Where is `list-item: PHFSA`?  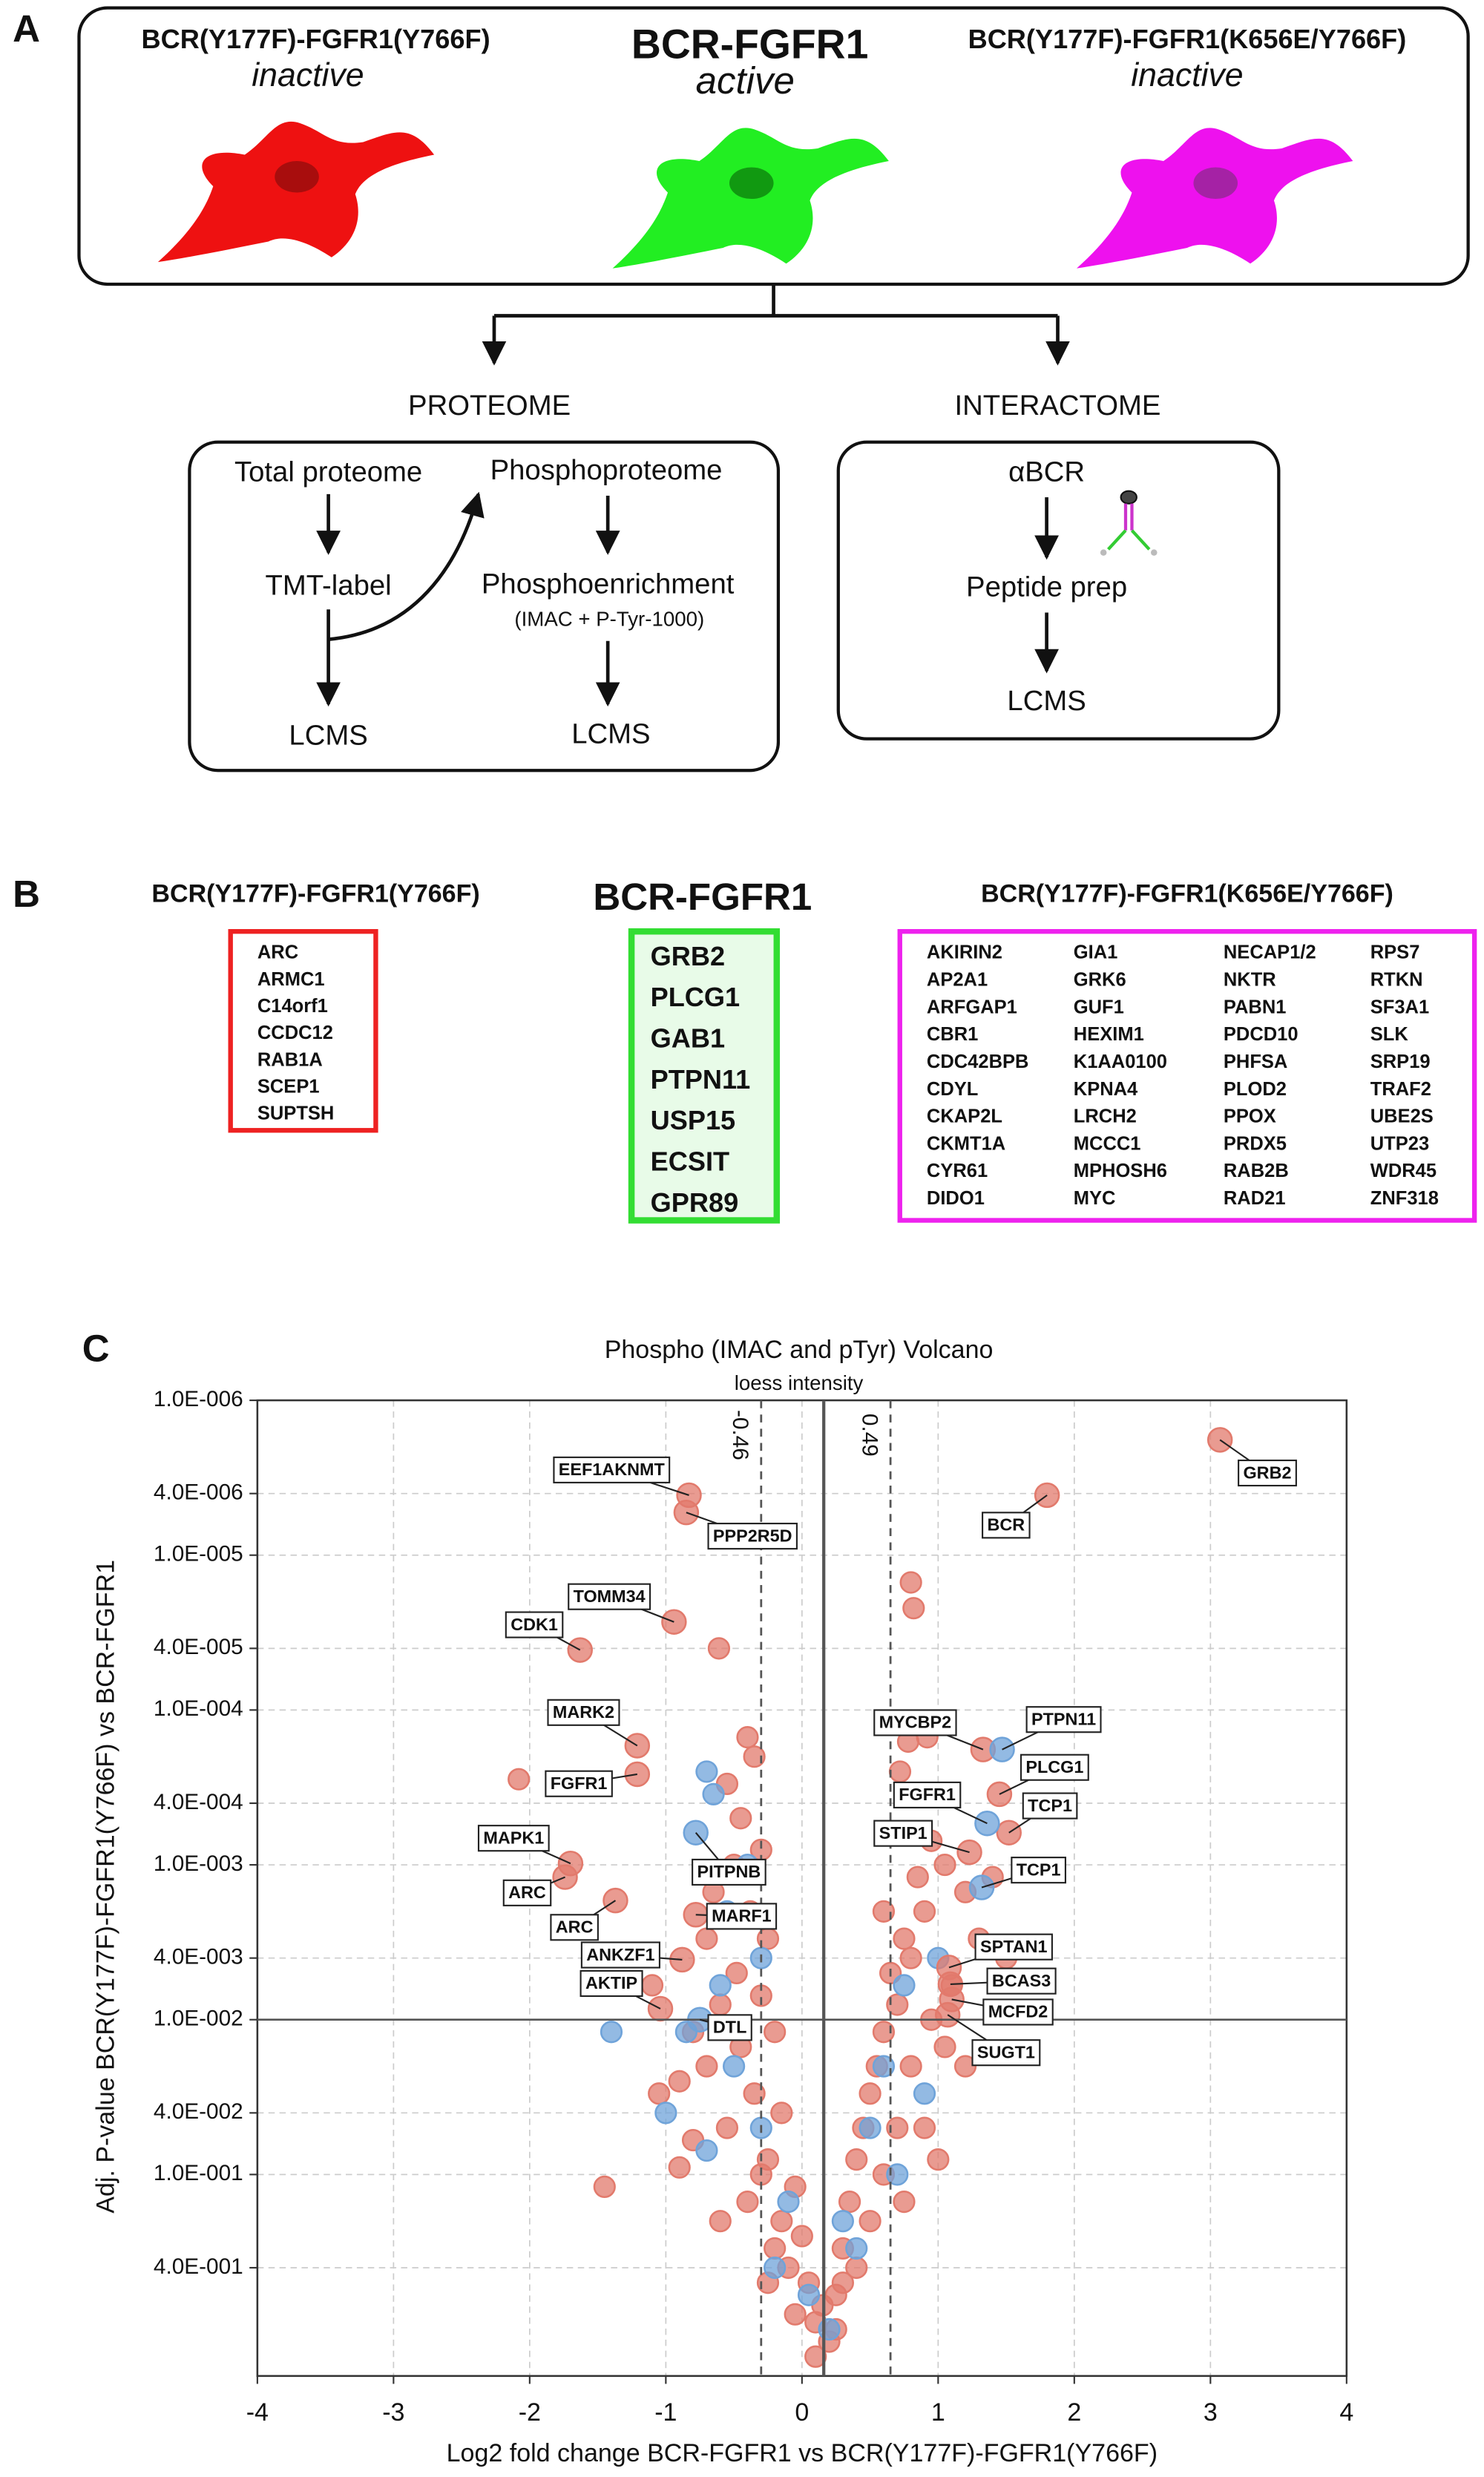
list-item: PHFSA is located at coordinates (1255, 1062).